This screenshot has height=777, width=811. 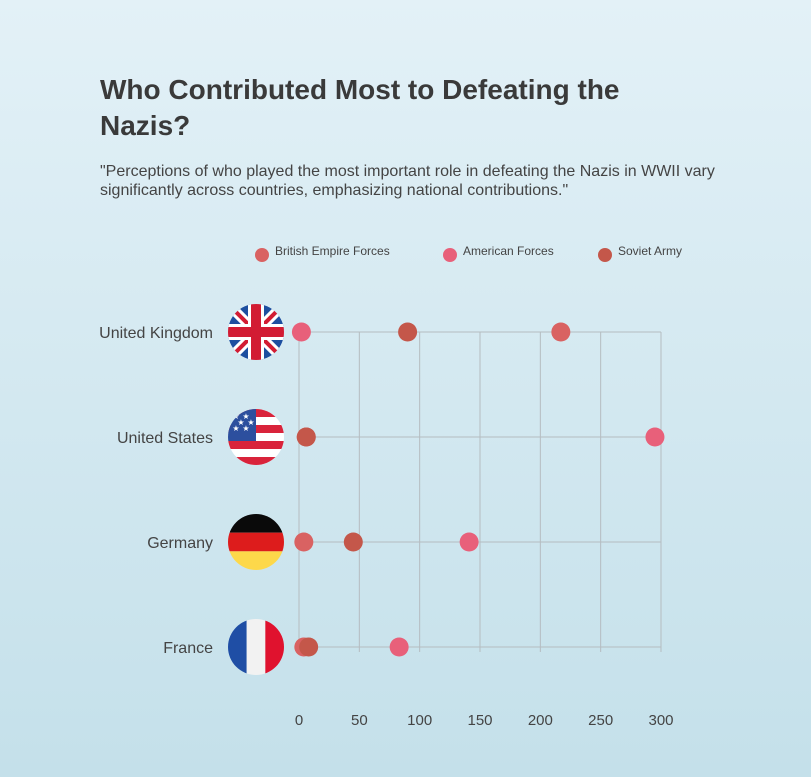 I want to click on uk-flag-icon, so click(x=256, y=332).